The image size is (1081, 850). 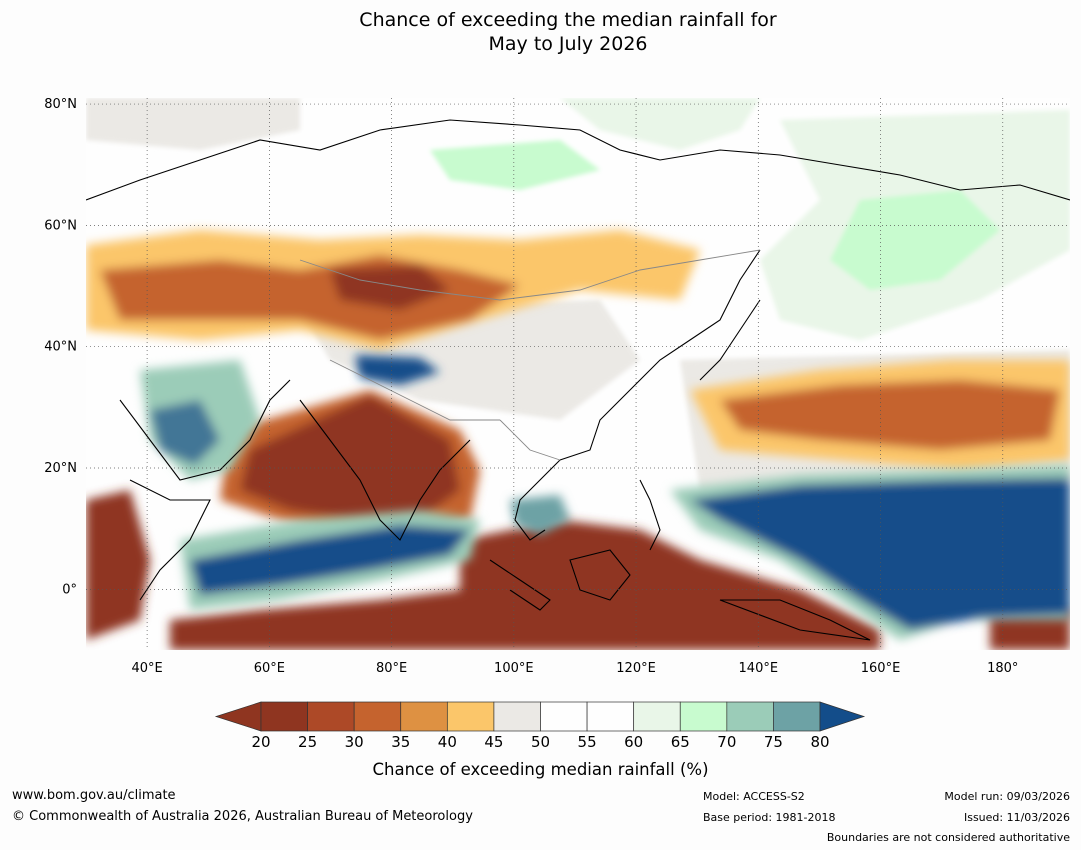 What do you see at coordinates (540, 769) in the screenshot?
I see `colorbar-label: Chance of exceeding median rainfall (%)` at bounding box center [540, 769].